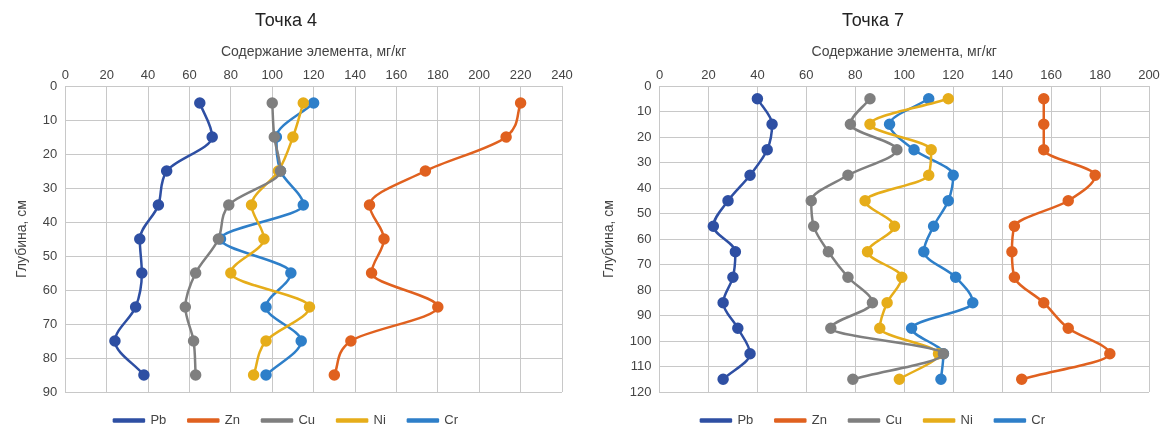 This screenshot has width=1175, height=437. Describe the element at coordinates (641, 366) in the screenshot. I see `y-tick-label: 110` at that location.